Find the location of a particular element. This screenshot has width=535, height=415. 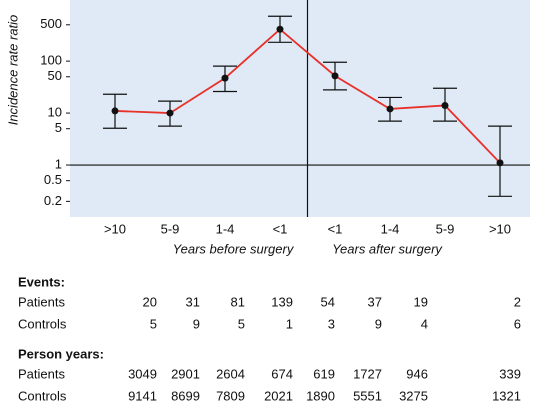

cell: 1727 is located at coordinates (367, 373).